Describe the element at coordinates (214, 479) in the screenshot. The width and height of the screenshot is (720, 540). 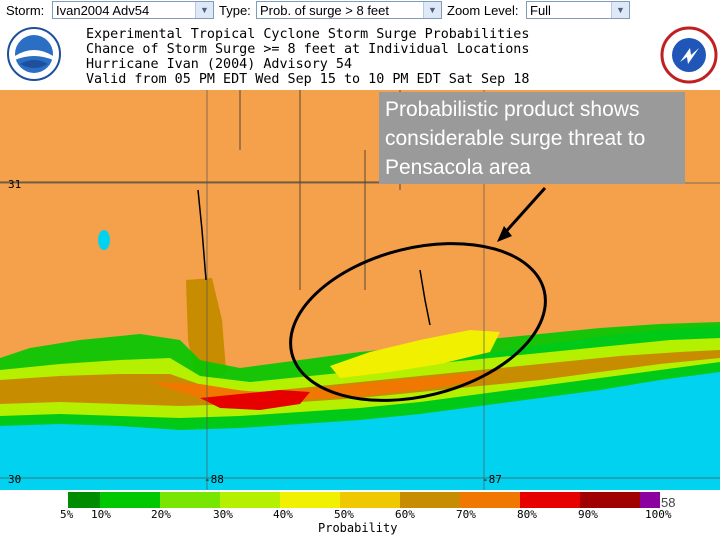
I see `lon-label-88: -88` at that location.